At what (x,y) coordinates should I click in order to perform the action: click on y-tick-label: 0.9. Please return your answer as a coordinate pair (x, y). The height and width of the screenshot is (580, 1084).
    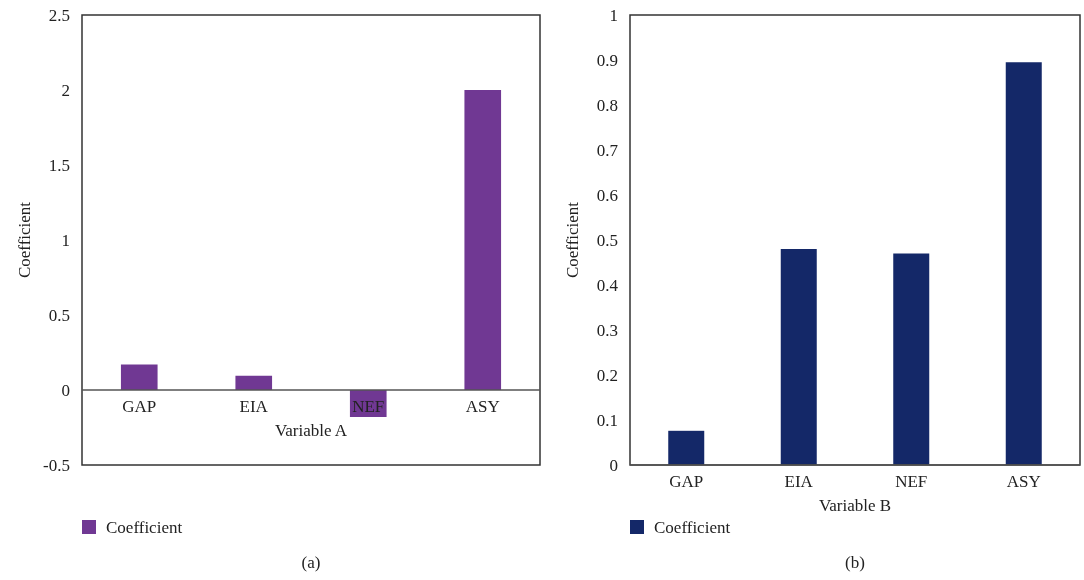
    Looking at the image, I should click on (607, 60).